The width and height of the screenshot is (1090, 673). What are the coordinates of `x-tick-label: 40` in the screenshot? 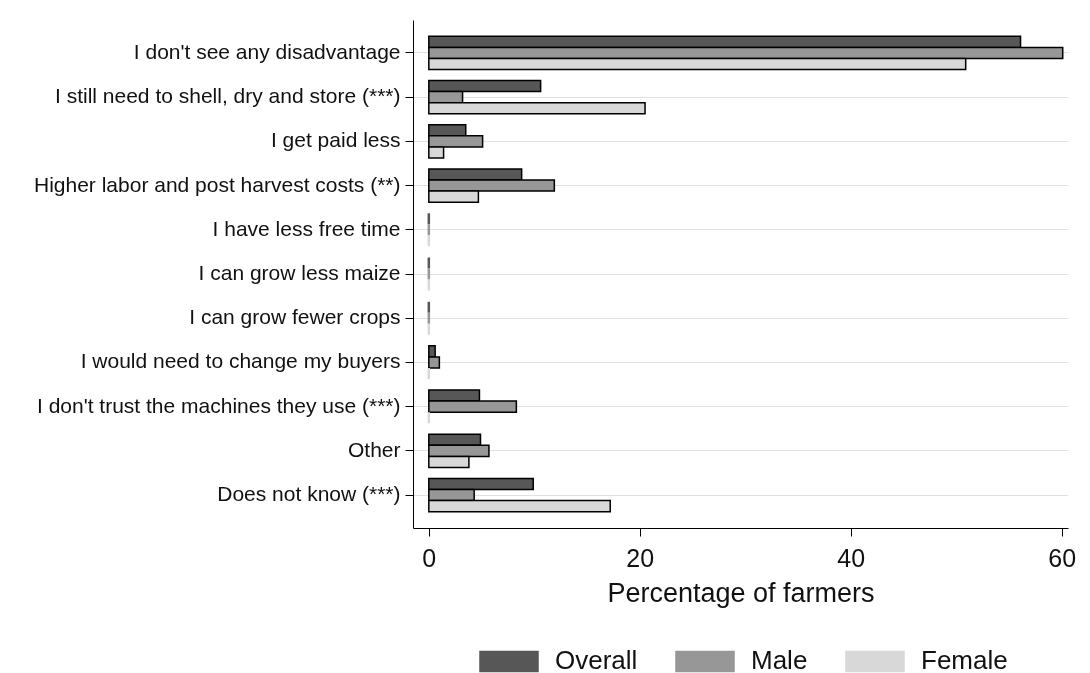 It's located at (851, 557).